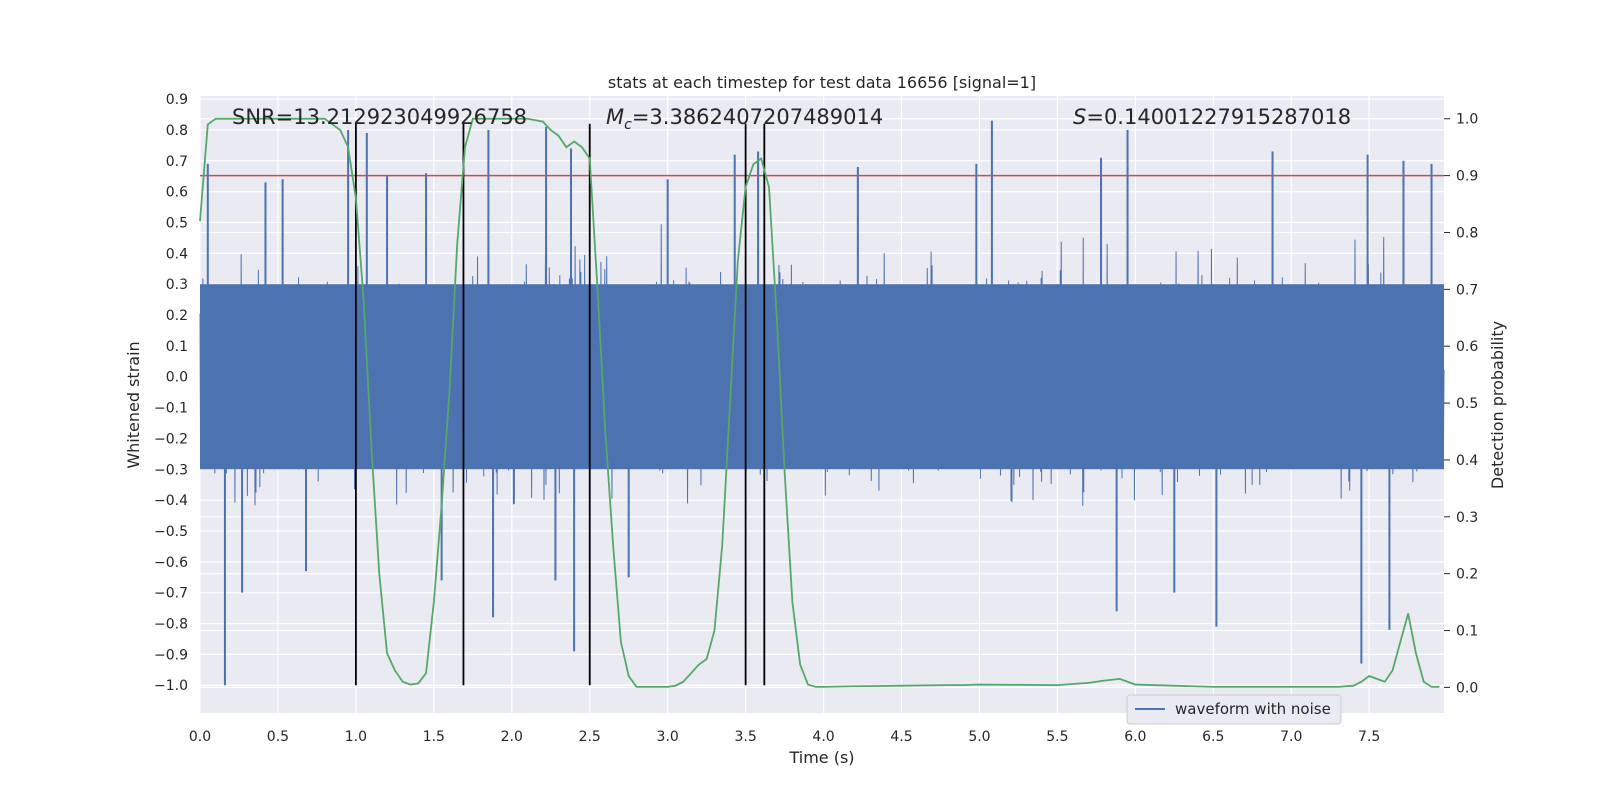 This screenshot has width=1600, height=800. I want to click on y-tick-label: −0.1, so click(171, 409).